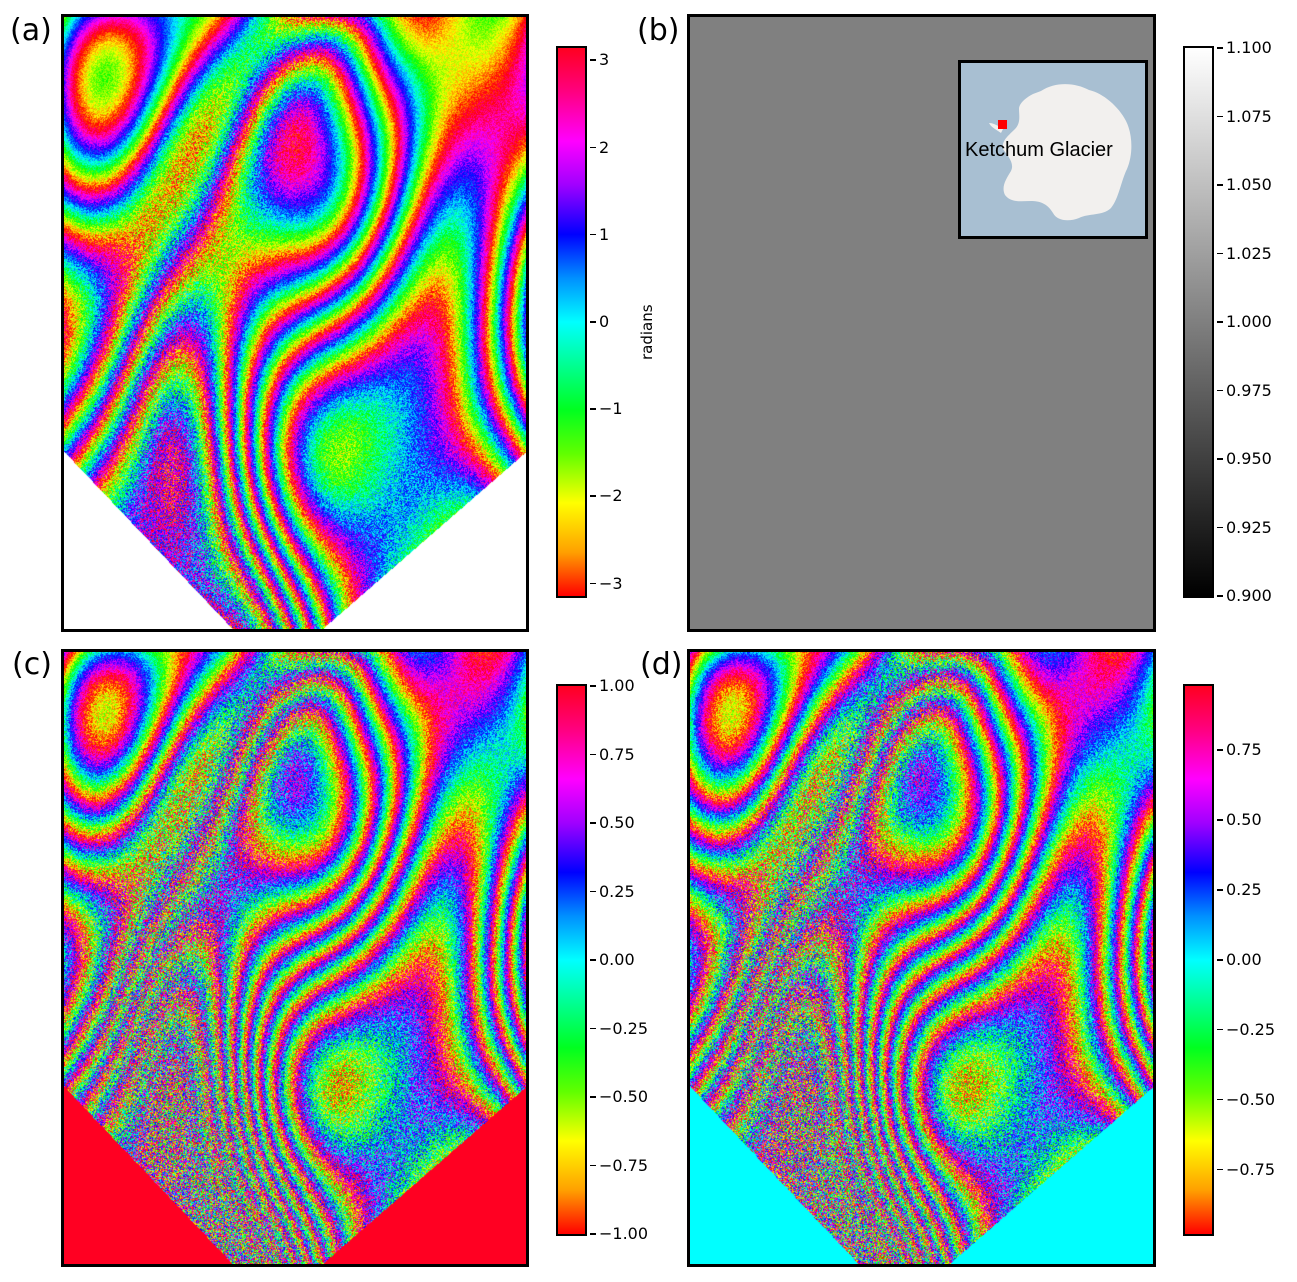  Describe the element at coordinates (619, 1165) in the screenshot. I see `colorbar-c-tick: −0.75` at that location.